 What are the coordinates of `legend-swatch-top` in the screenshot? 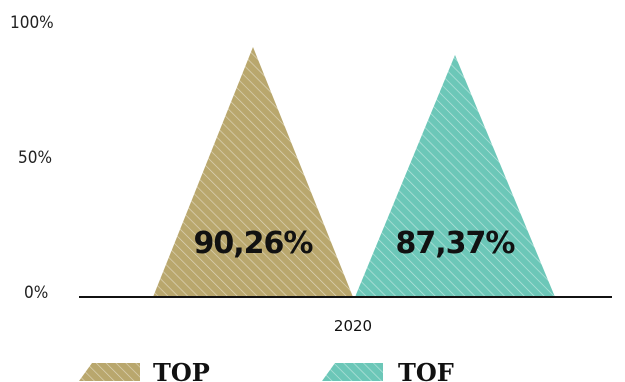 It's located at (109, 372).